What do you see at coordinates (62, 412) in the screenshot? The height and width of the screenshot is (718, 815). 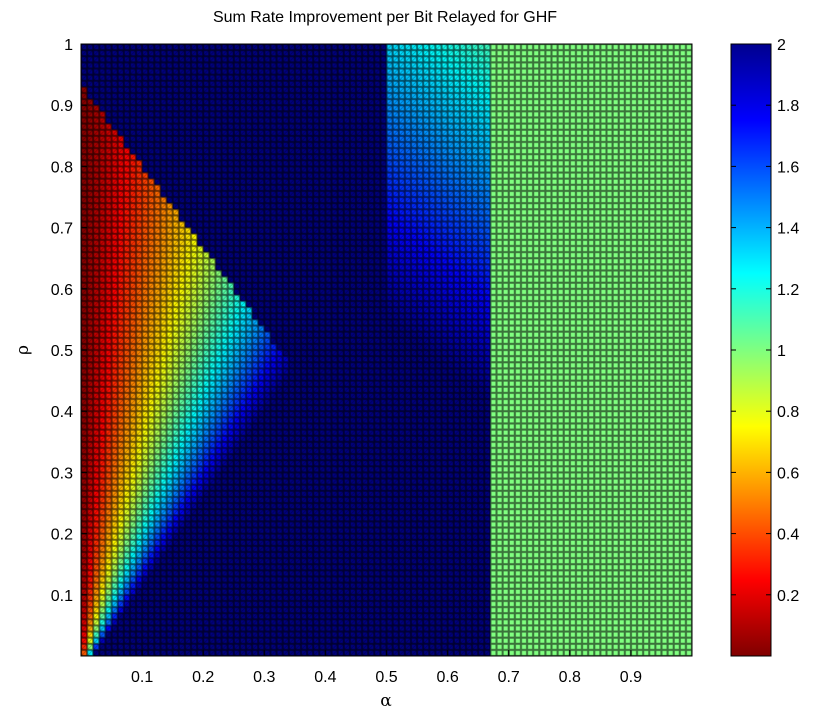 I see `y-tick-label: 0.4` at bounding box center [62, 412].